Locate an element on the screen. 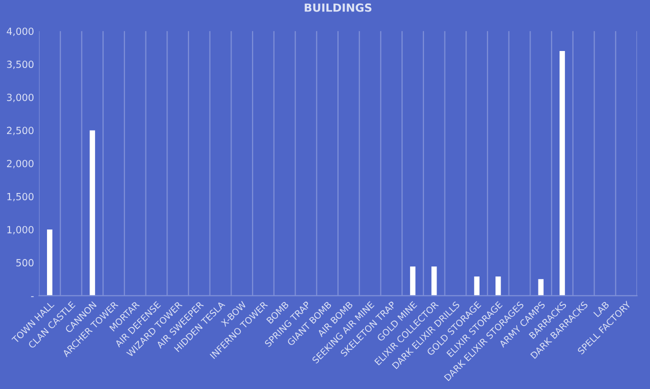 The height and width of the screenshot is (389, 650). chart-title: BUILDINGS is located at coordinates (338, 7).